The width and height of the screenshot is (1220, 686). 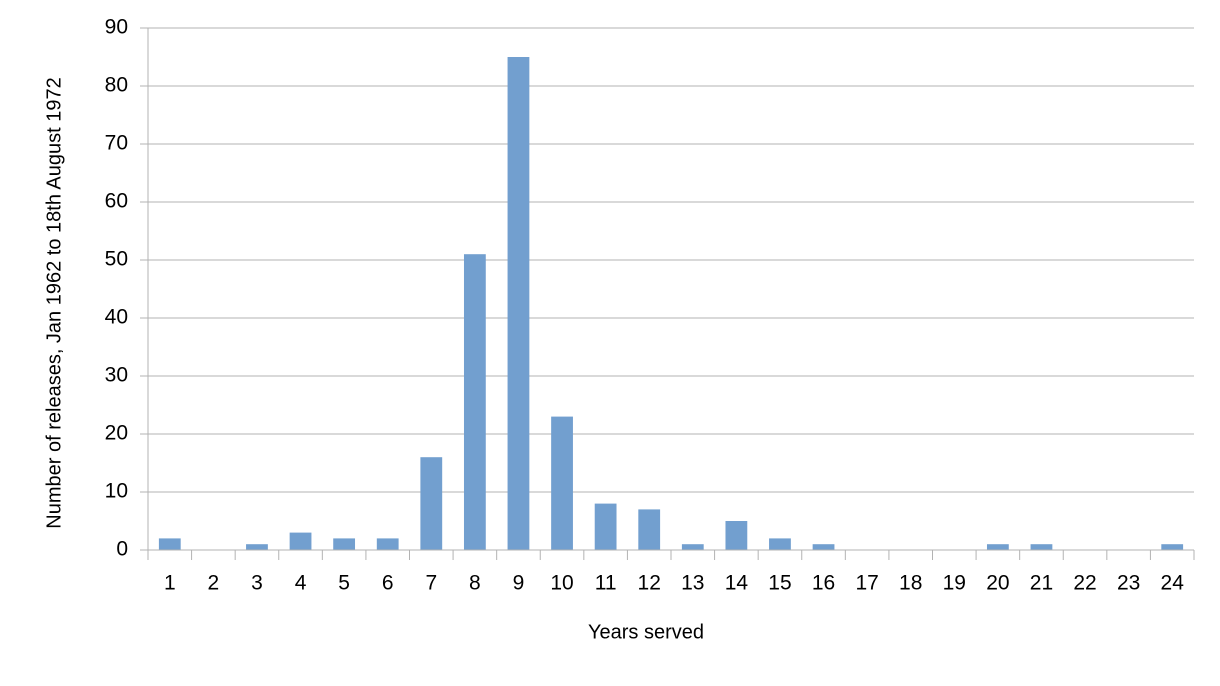 What do you see at coordinates (866, 583) in the screenshot?
I see `x-tick-label: 17` at bounding box center [866, 583].